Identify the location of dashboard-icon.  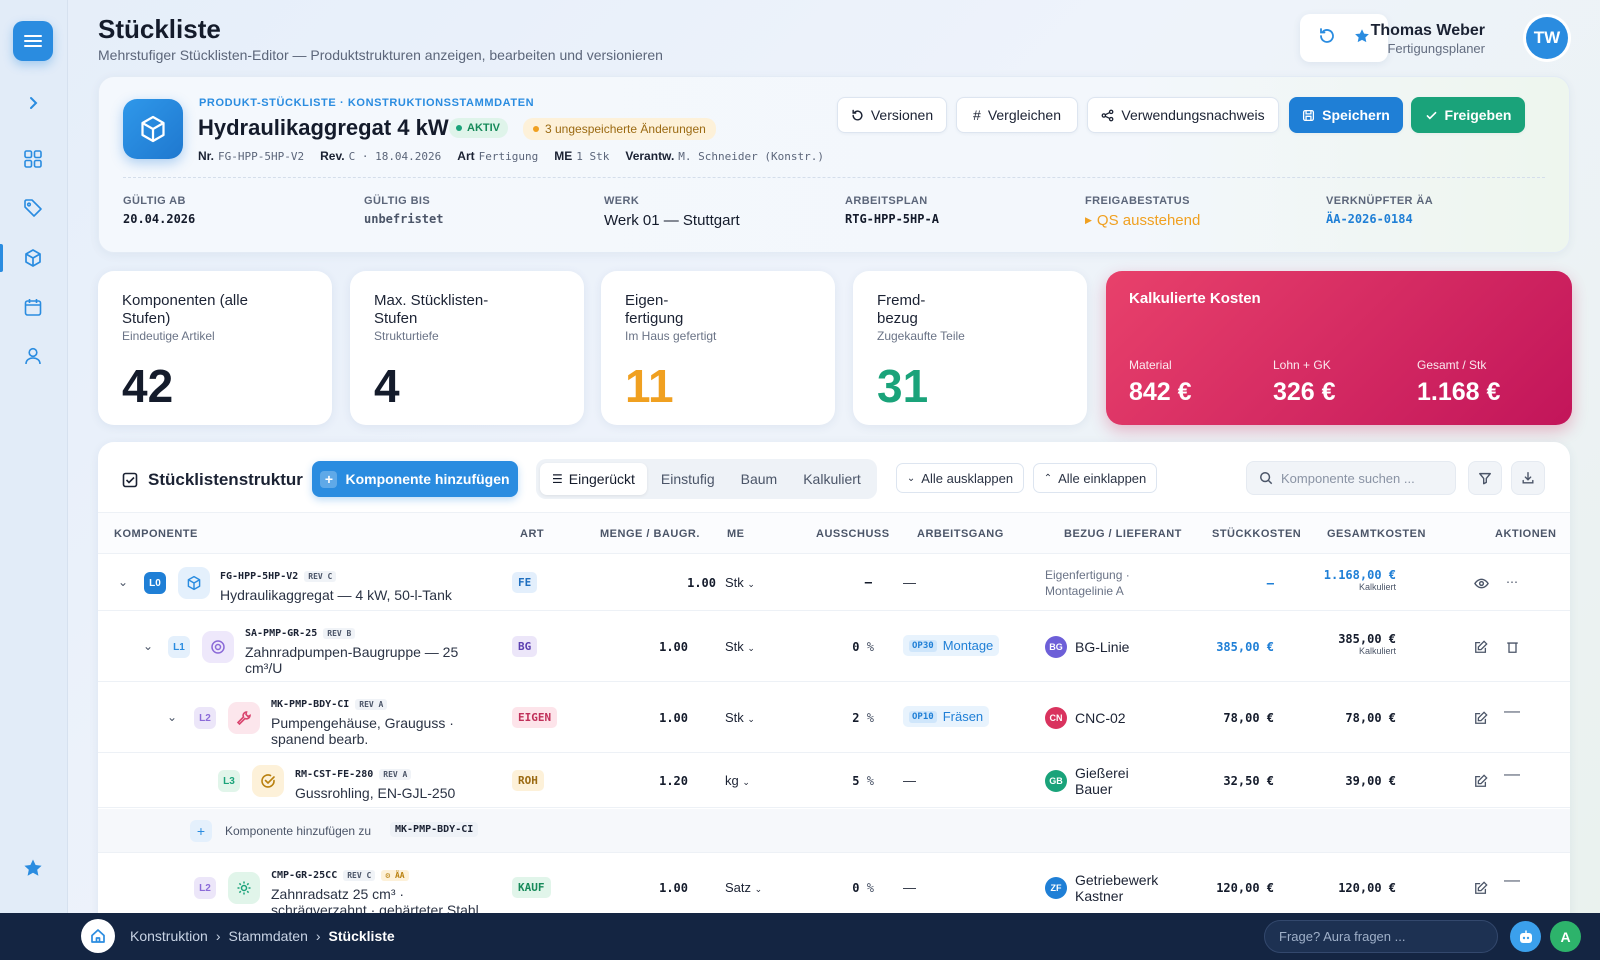
(33, 159).